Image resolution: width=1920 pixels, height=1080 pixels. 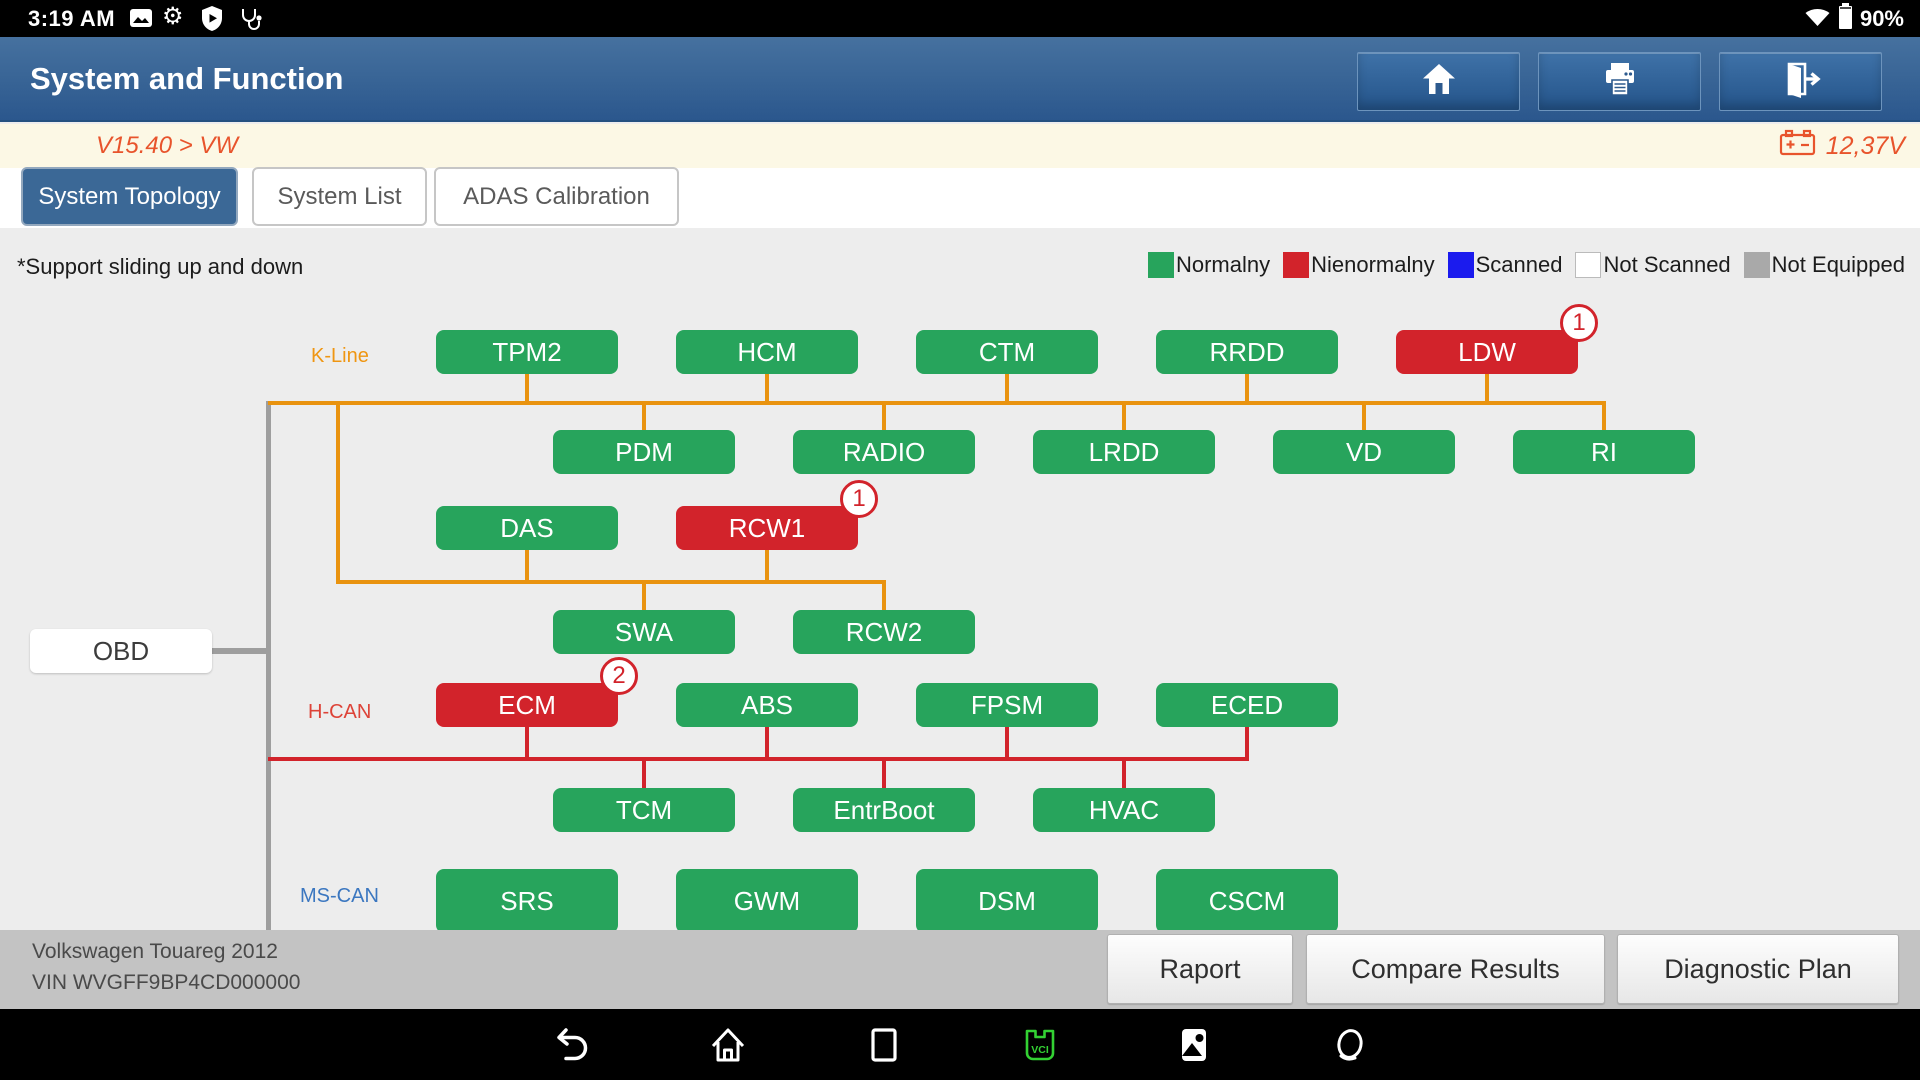 I want to click on topology-node-ri: RI, so click(x=1604, y=452).